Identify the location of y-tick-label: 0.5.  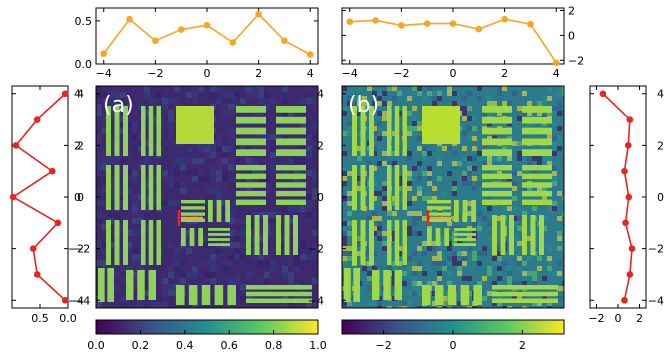
(84, 21).